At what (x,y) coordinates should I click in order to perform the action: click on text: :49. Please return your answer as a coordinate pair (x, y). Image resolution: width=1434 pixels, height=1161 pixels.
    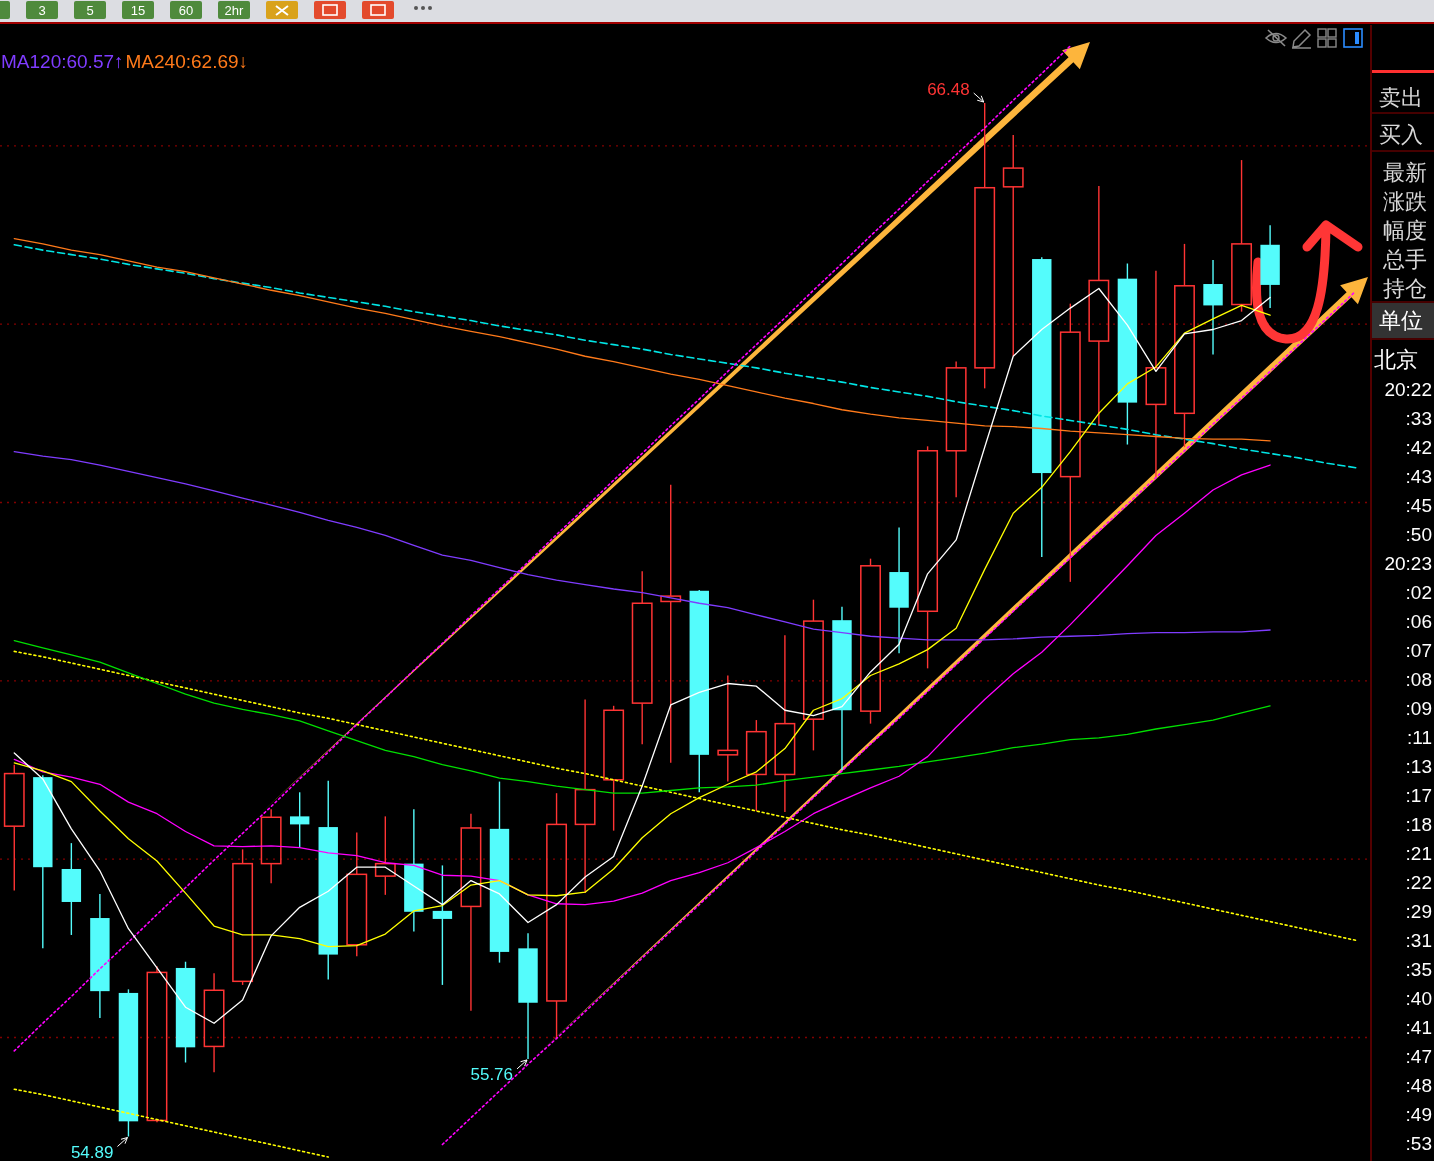
    Looking at the image, I should click on (1418, 1114).